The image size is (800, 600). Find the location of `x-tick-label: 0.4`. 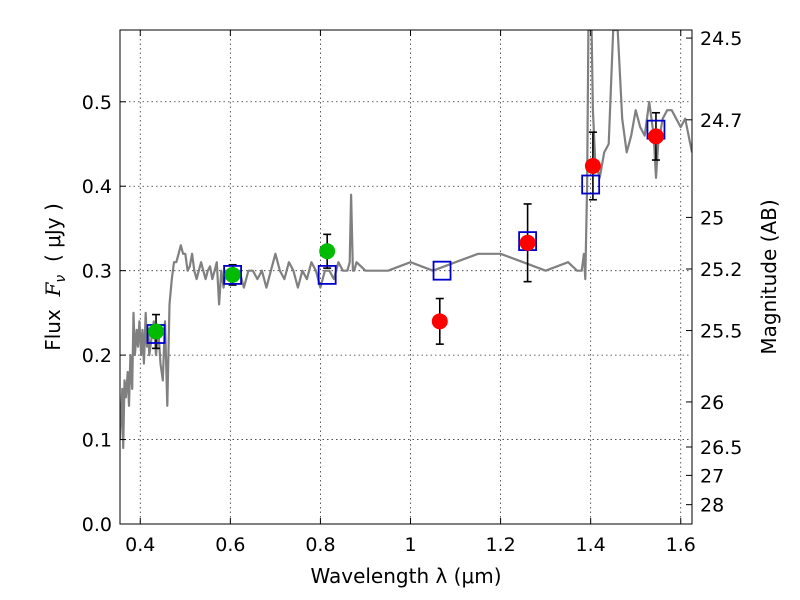

x-tick-label: 0.4 is located at coordinates (140, 545).